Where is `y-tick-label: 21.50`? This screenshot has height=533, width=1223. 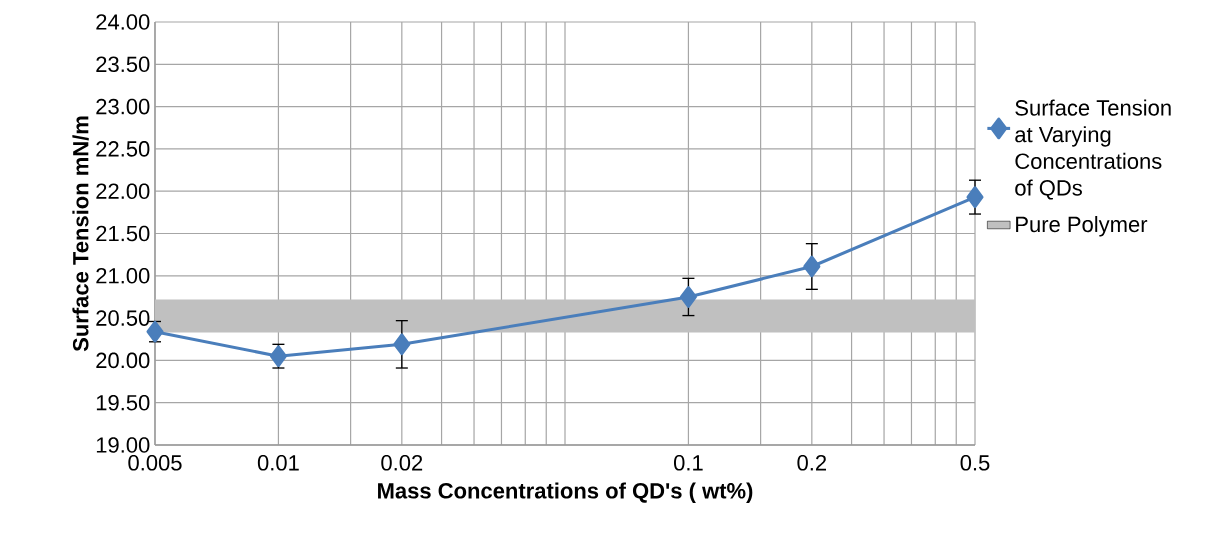 y-tick-label: 21.50 is located at coordinates (123, 233).